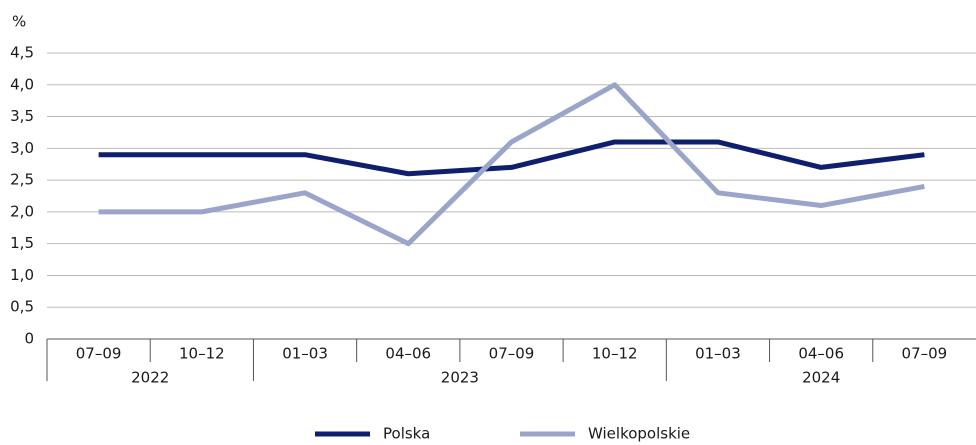 This screenshot has height=445, width=976. Describe the element at coordinates (19, 22) in the screenshot. I see `y-unit: %` at that location.